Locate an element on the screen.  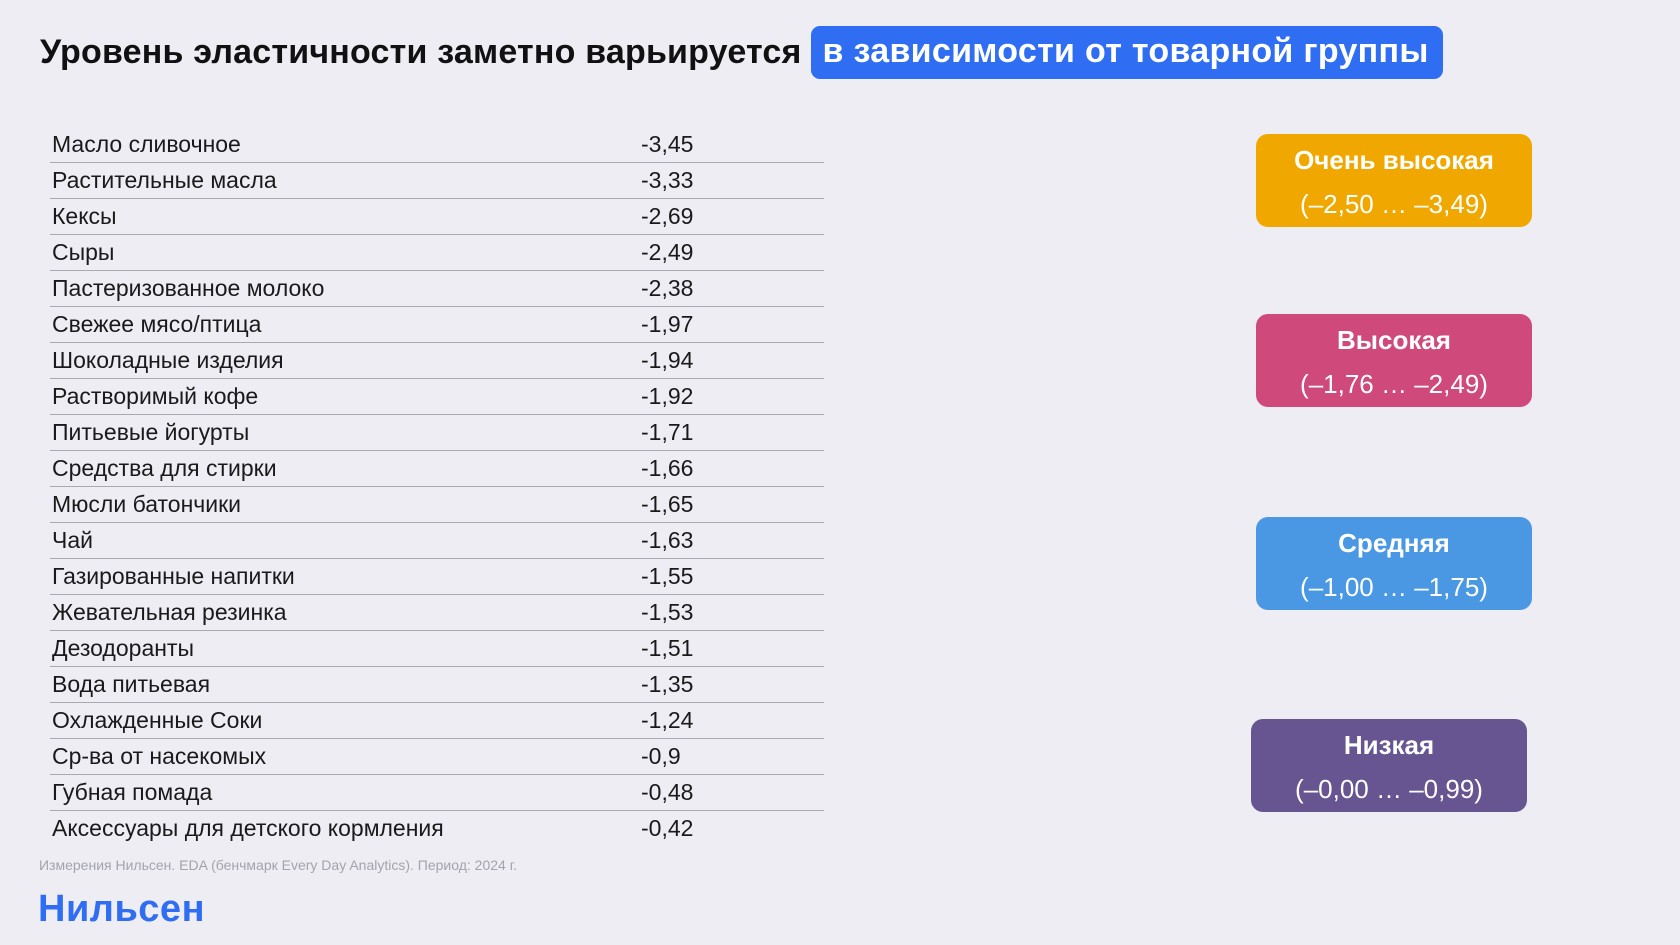
elasticity-value: -1,53 is located at coordinates (667, 612).